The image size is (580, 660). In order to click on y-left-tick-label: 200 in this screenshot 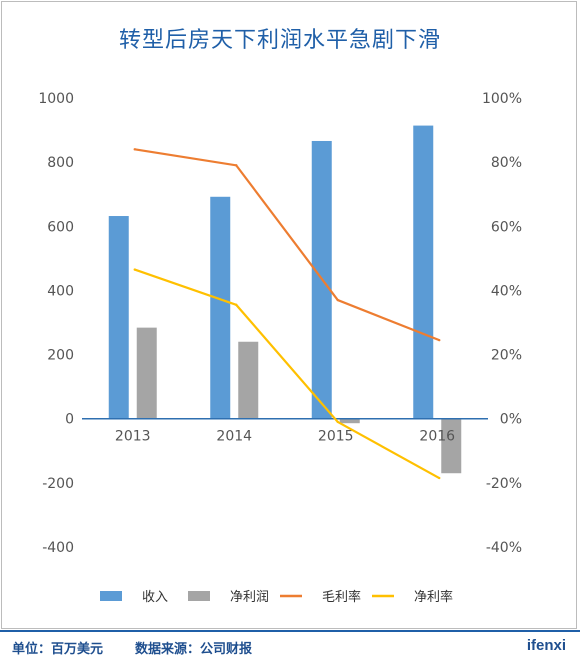, I will do `click(60, 356)`.